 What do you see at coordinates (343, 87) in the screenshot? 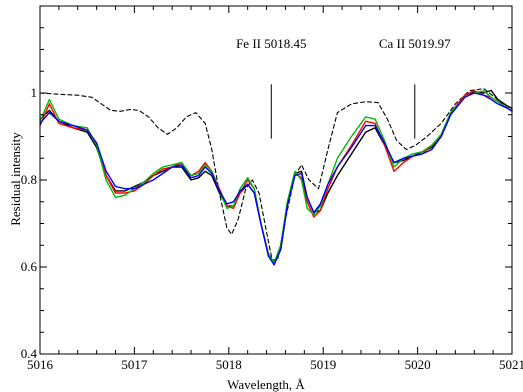
I see `annotation-layer: Fe II 5018.45 Ca II 5019.97` at bounding box center [343, 87].